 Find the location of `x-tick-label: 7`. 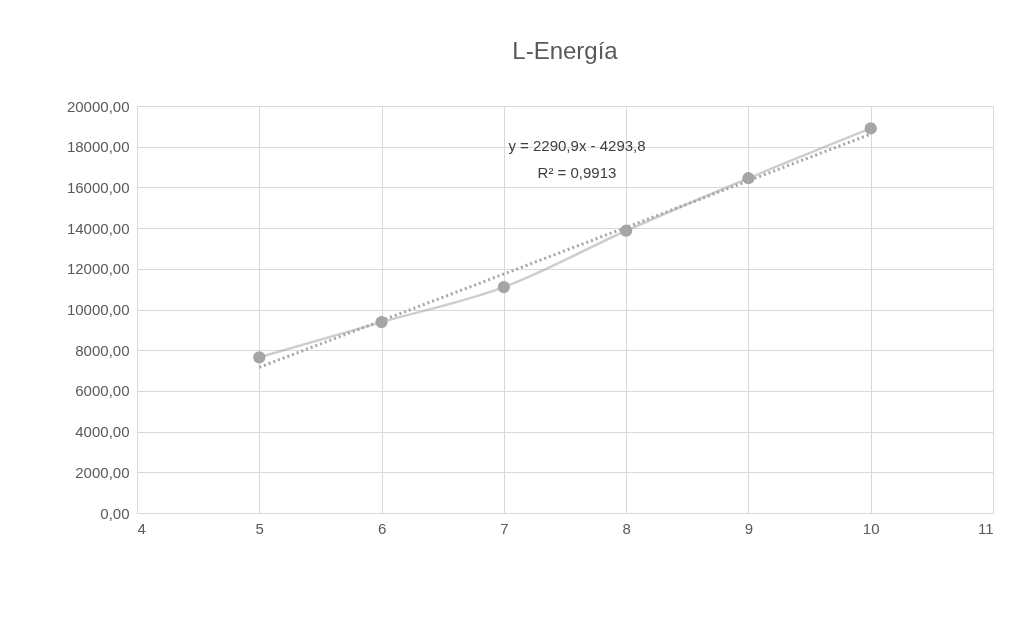

x-tick-label: 7 is located at coordinates (504, 528).